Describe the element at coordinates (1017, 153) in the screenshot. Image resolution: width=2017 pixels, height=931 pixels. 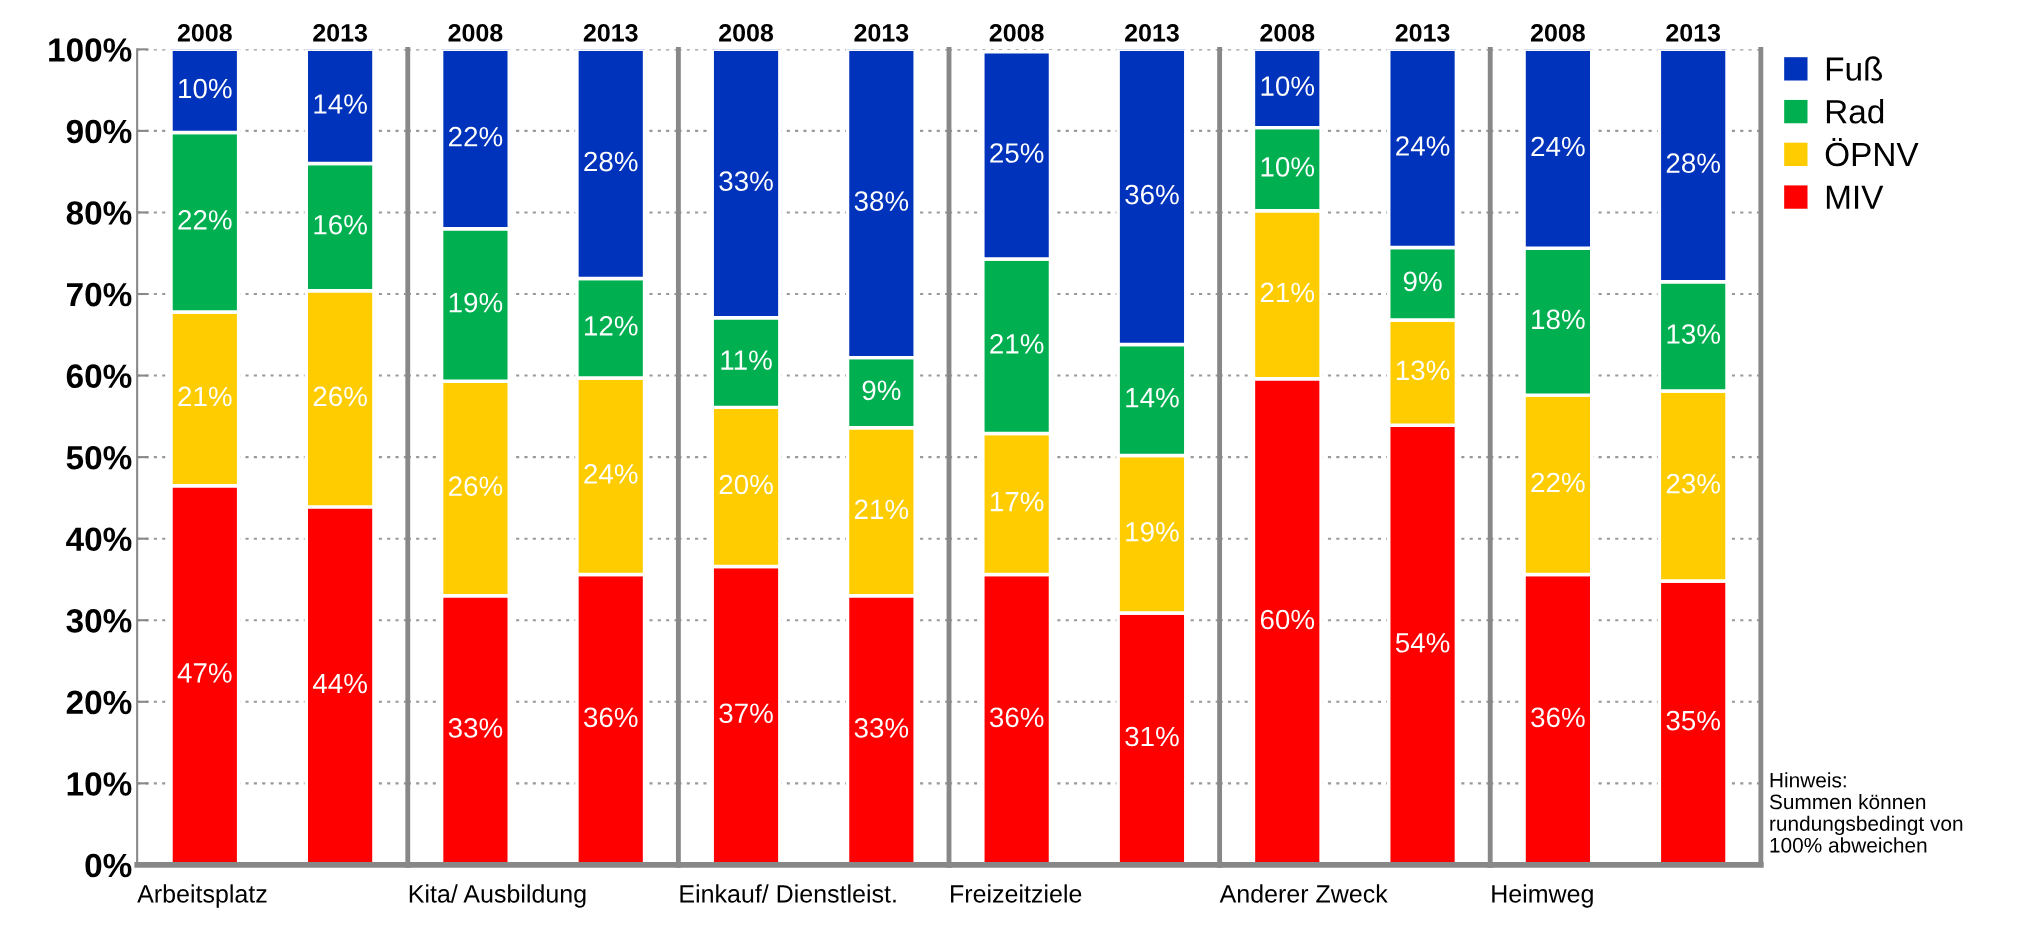
I see `data-label: 25%` at that location.